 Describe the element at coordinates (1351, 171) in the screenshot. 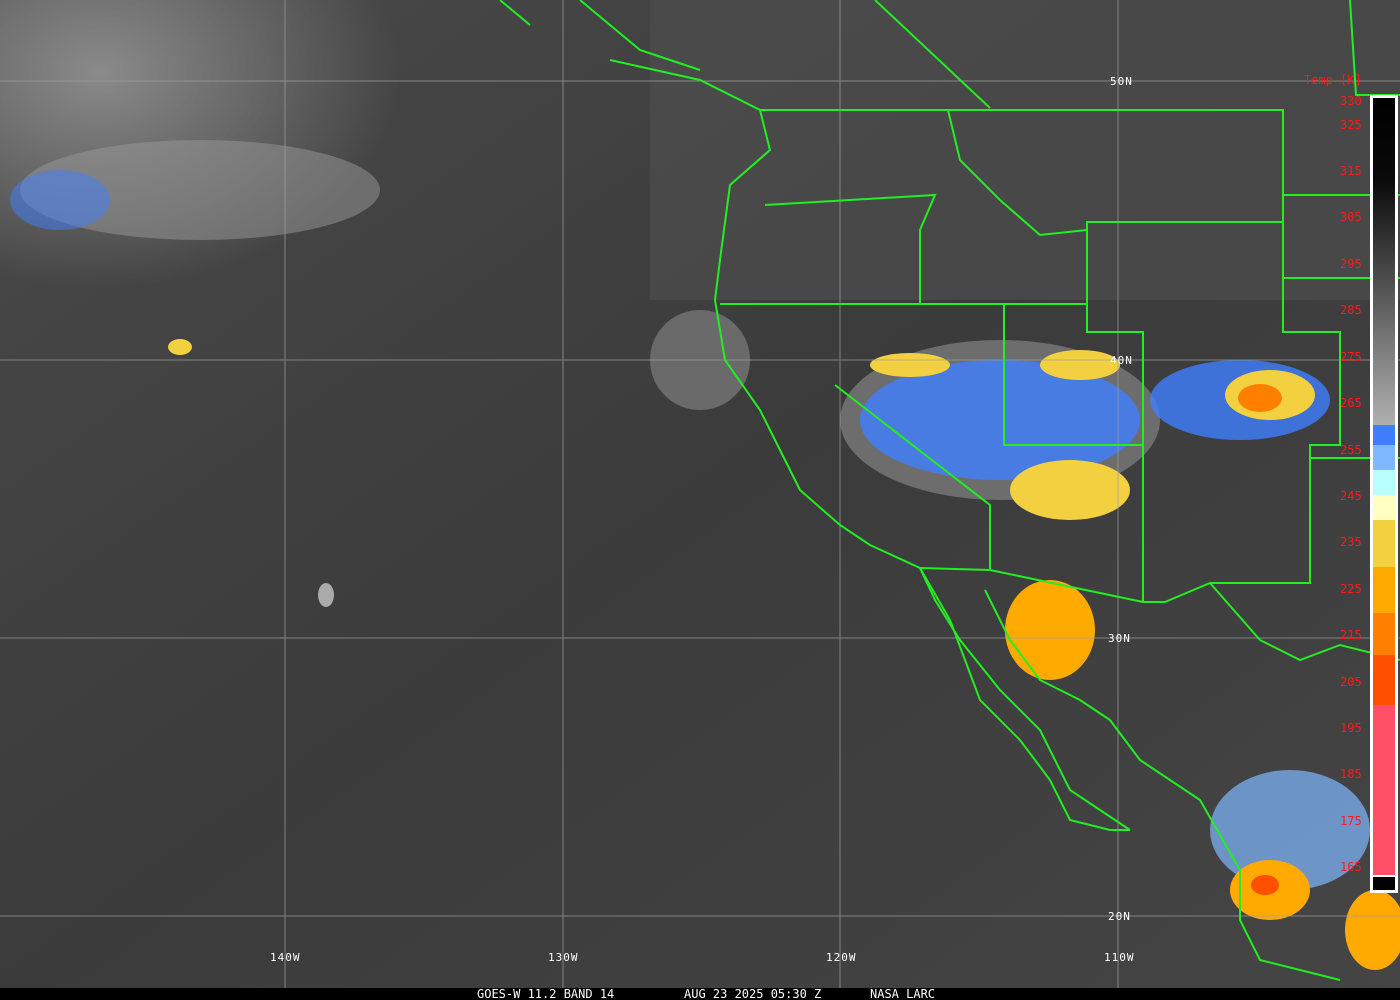

I see `colorbar-tick-label: 315` at that location.